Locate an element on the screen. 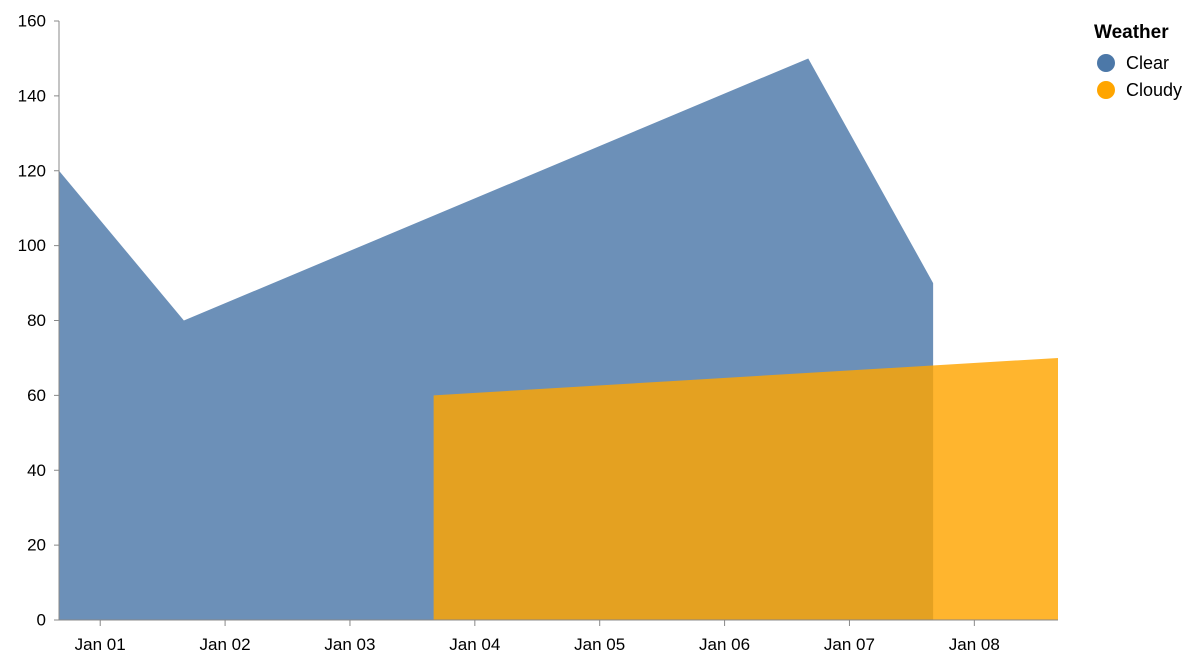  y-tick-label: 140 is located at coordinates (32, 95).